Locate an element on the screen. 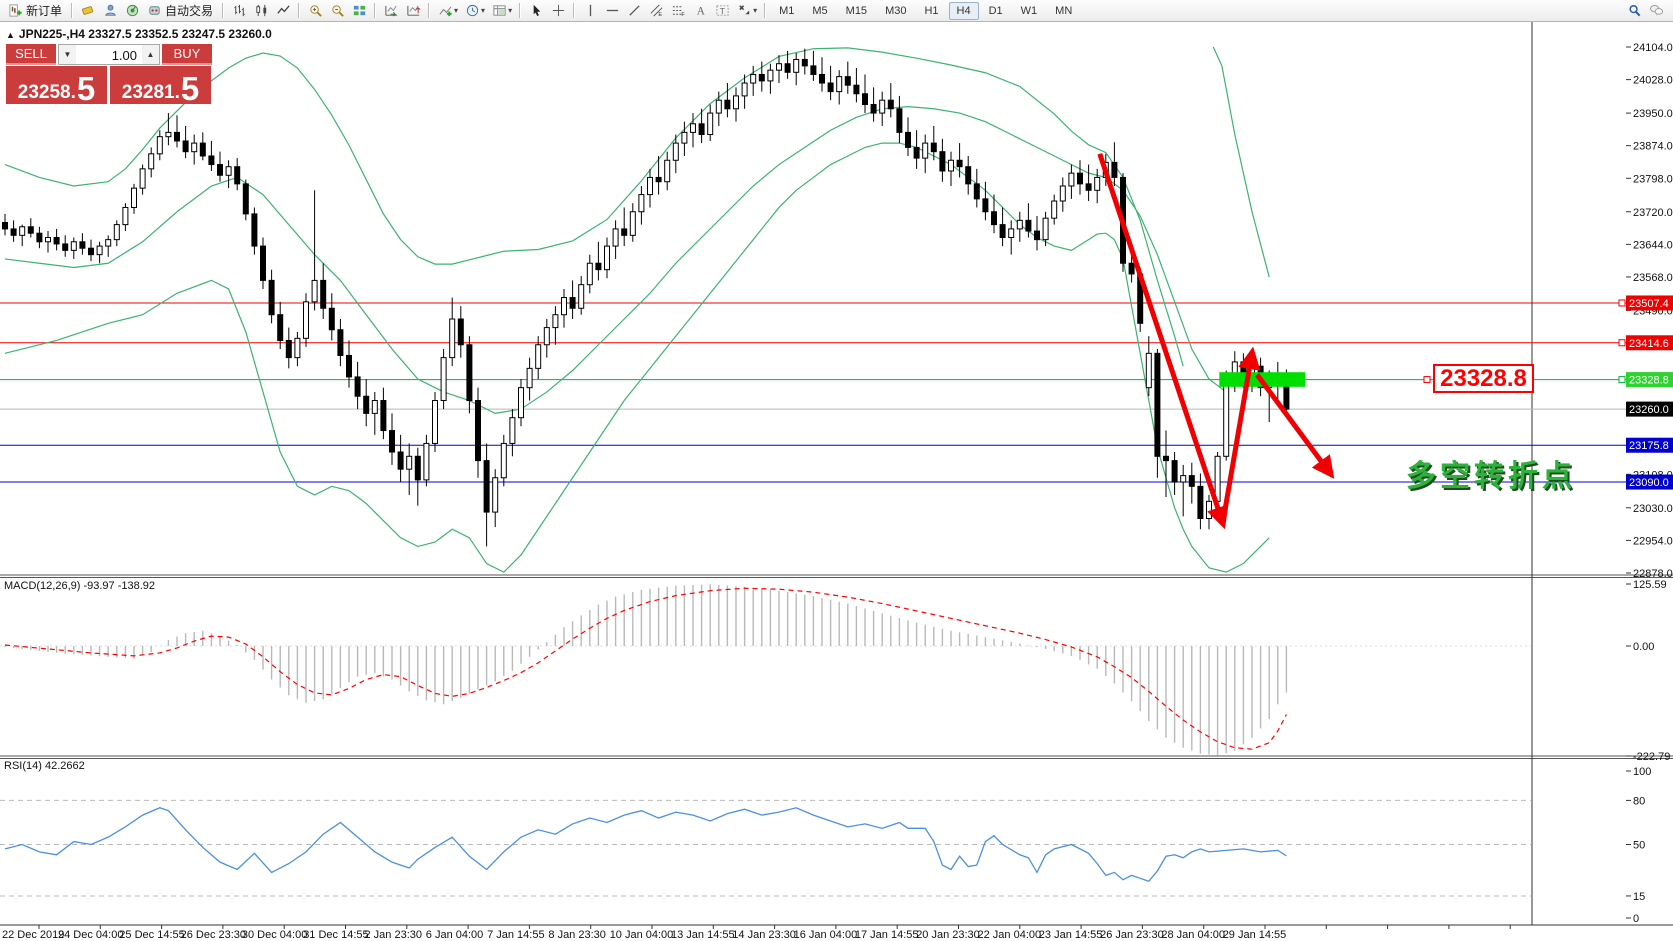  svg-text: 26 Dec 23:30 is located at coordinates (213, 935).